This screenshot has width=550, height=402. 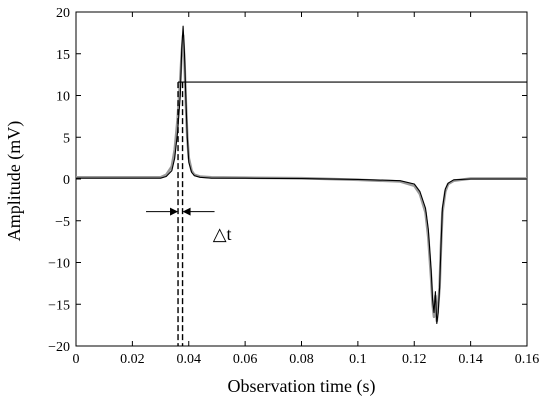 What do you see at coordinates (59, 305) in the screenshot?
I see `y-tick-label: −15` at bounding box center [59, 305].